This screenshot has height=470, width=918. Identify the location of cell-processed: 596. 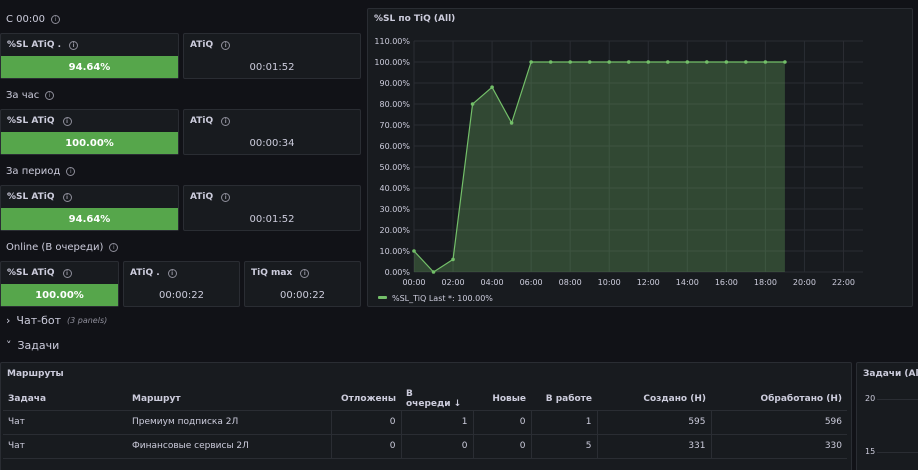
(778, 422).